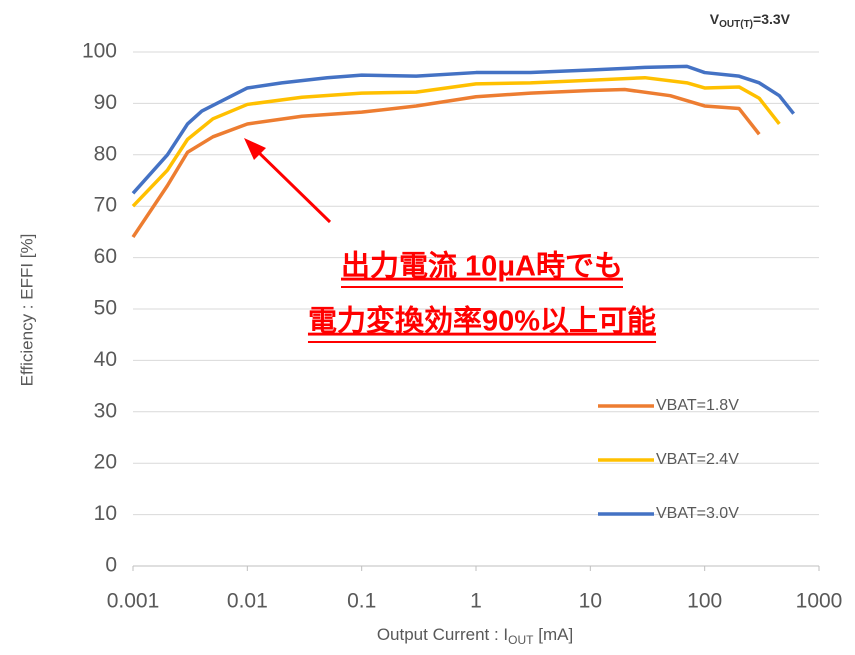 The height and width of the screenshot is (655, 855). What do you see at coordinates (105, 462) in the screenshot?
I see `y-tick-label: 20` at bounding box center [105, 462].